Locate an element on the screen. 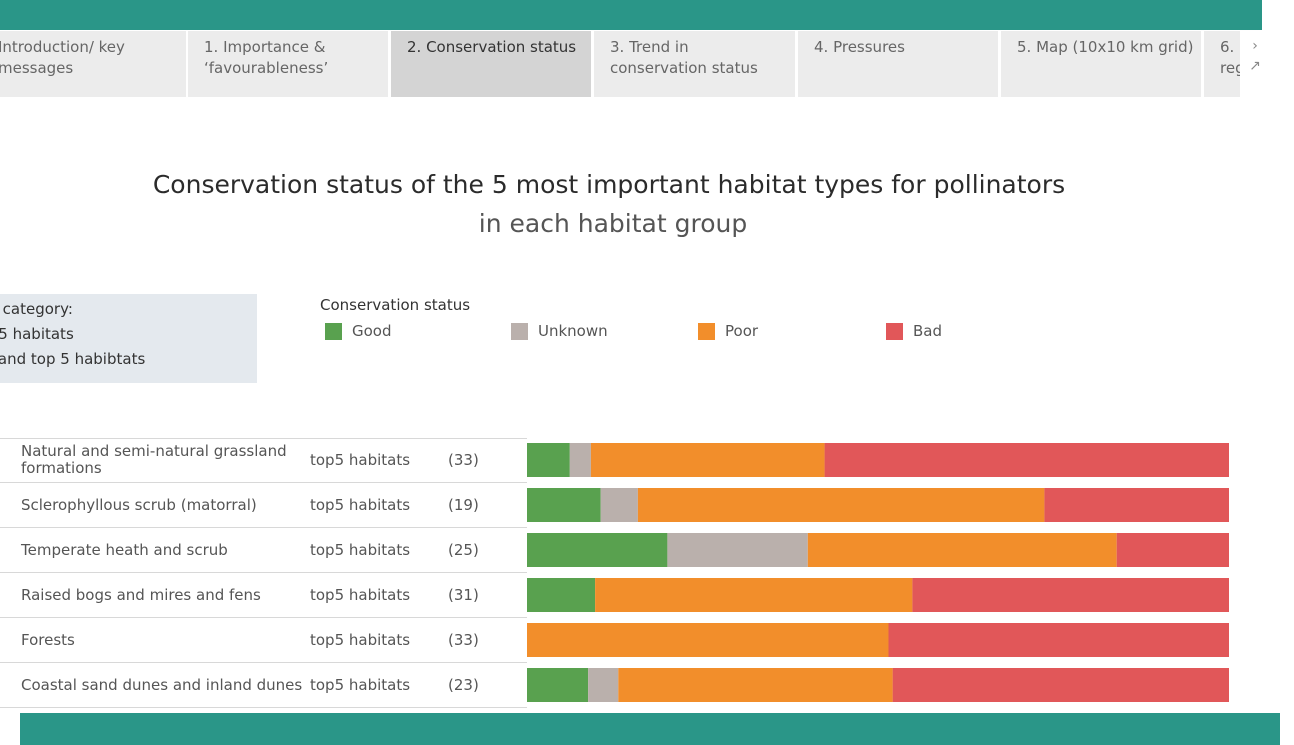 The width and height of the screenshot is (1294, 745). legend-label: Unknown is located at coordinates (573, 331).